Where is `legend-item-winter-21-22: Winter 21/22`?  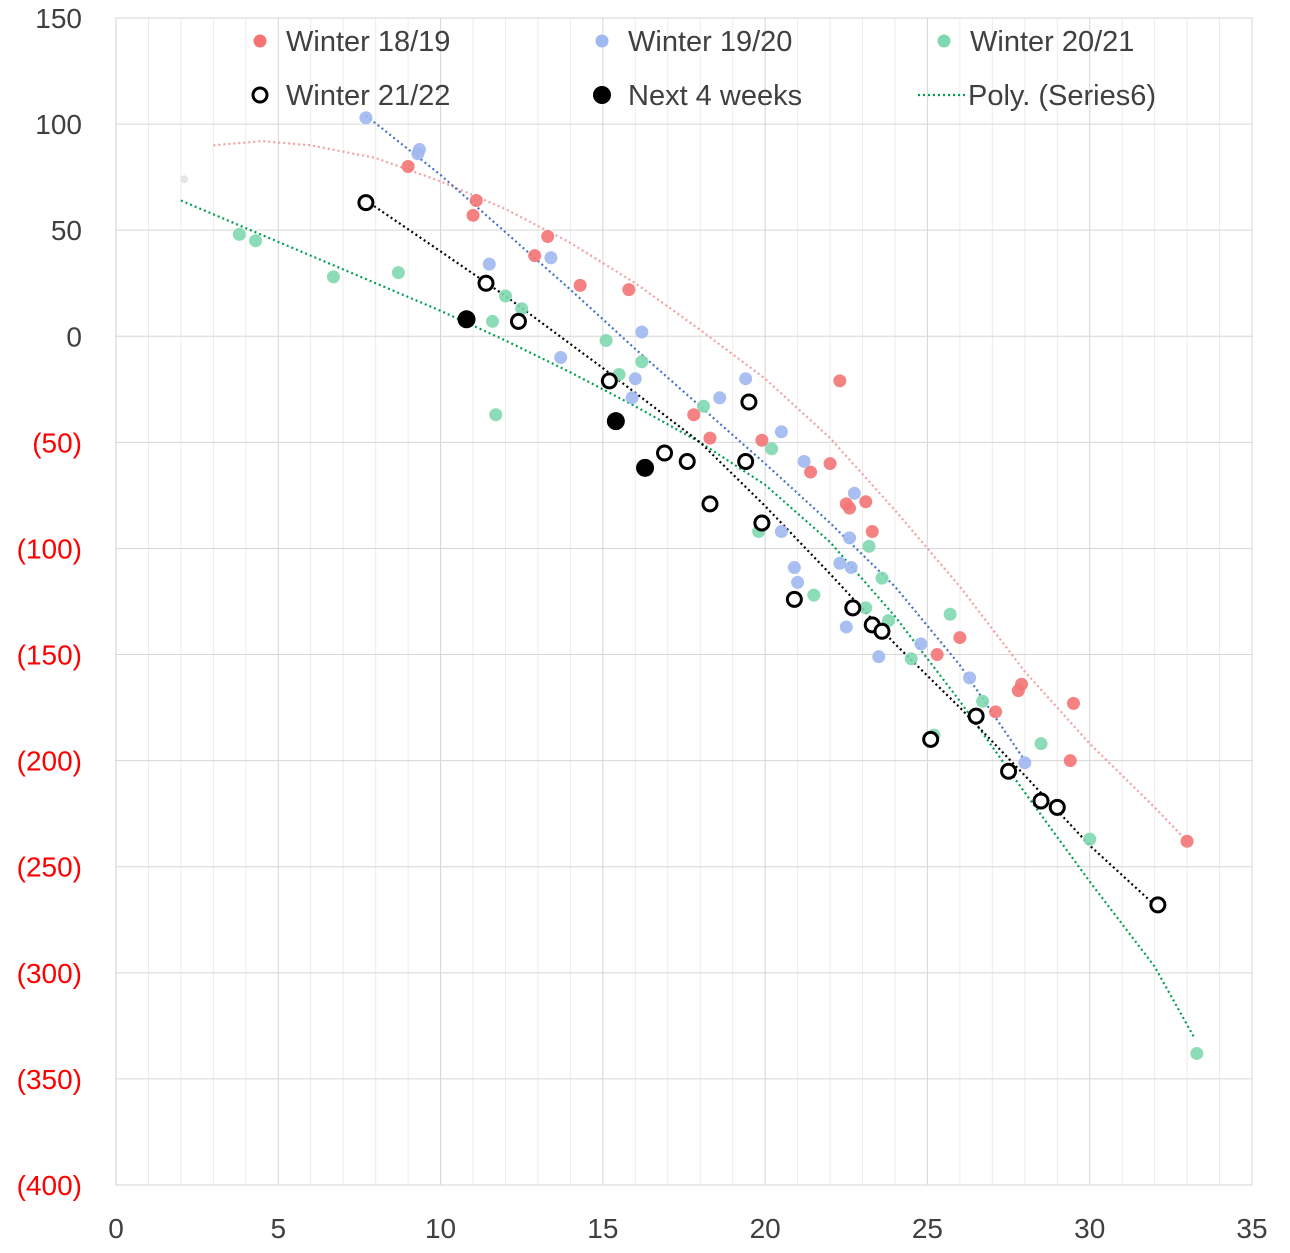
legend-item-winter-21-22: Winter 21/22 is located at coordinates (350, 96).